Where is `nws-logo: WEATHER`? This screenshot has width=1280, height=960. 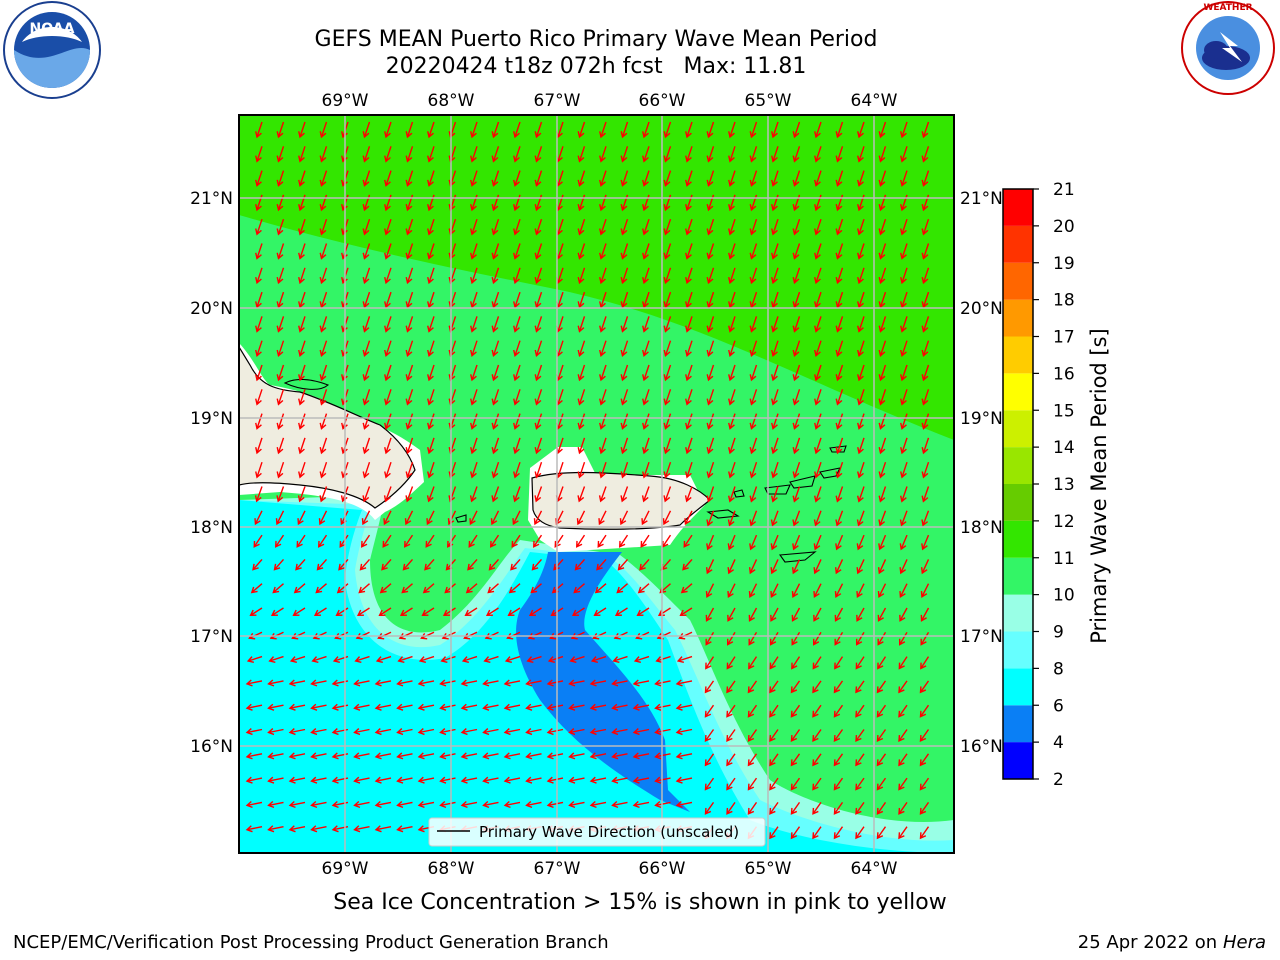 nws-logo: WEATHER is located at coordinates (1228, 48).